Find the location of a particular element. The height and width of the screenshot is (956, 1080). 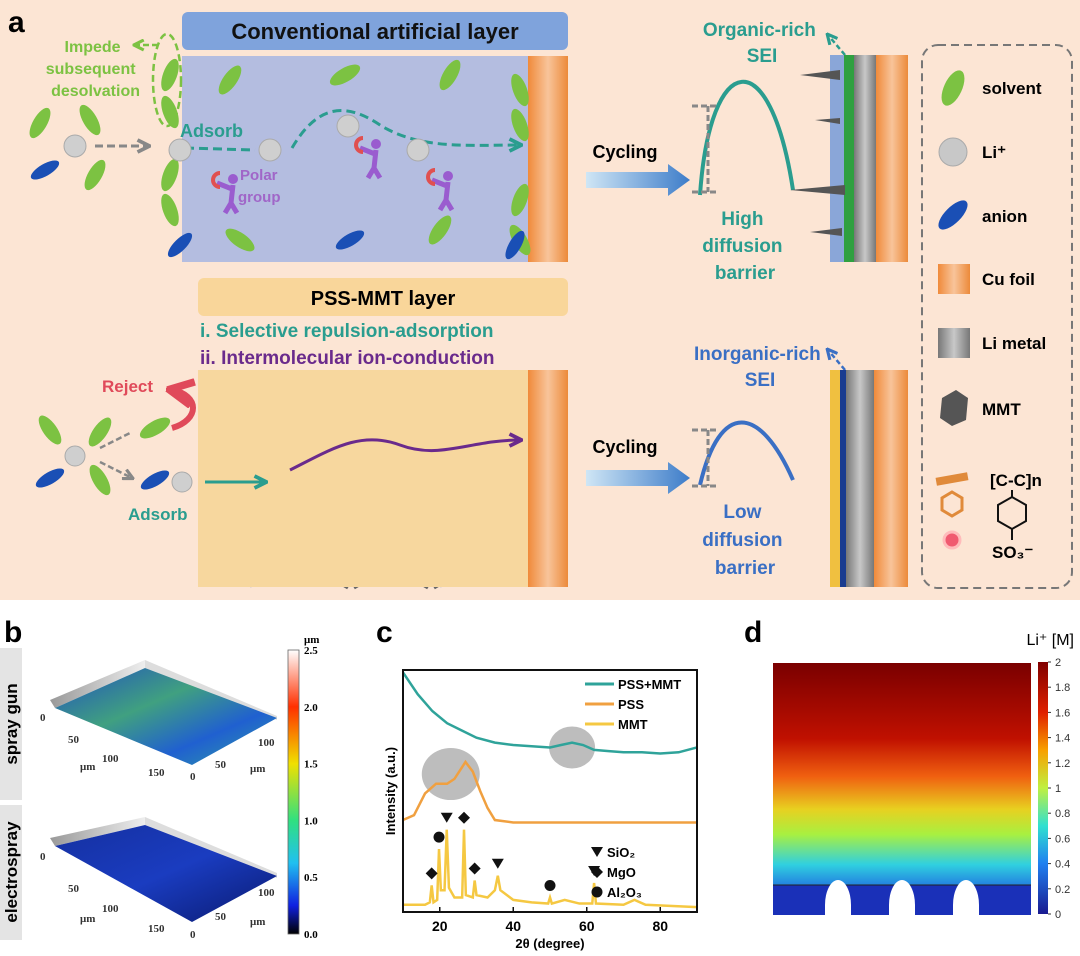

x-axis-label: 2θ (degree) is located at coordinates (549, 943).